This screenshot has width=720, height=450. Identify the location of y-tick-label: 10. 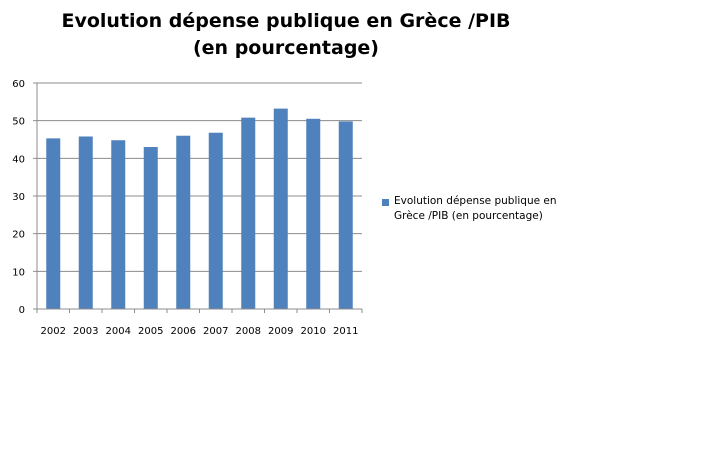
(18, 272).